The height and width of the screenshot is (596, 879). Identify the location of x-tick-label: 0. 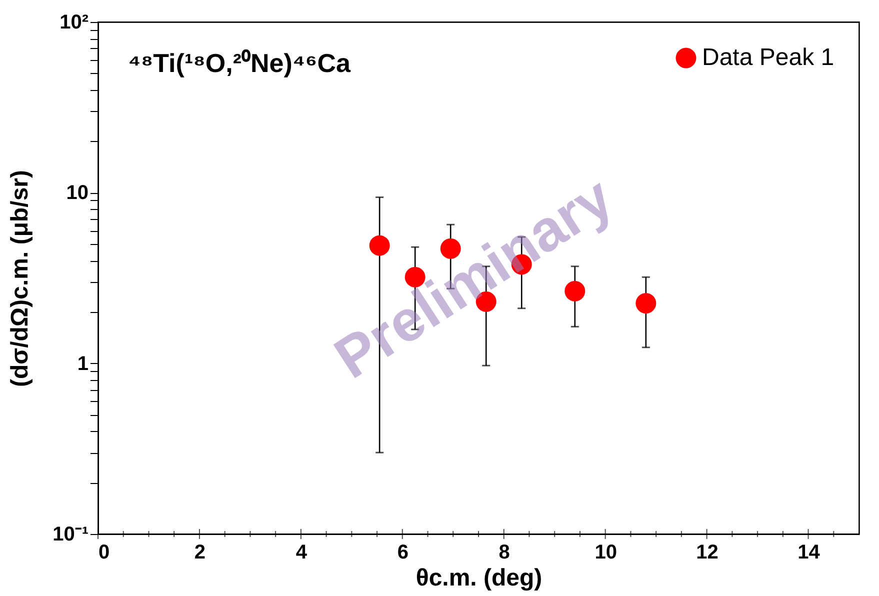
(104, 553).